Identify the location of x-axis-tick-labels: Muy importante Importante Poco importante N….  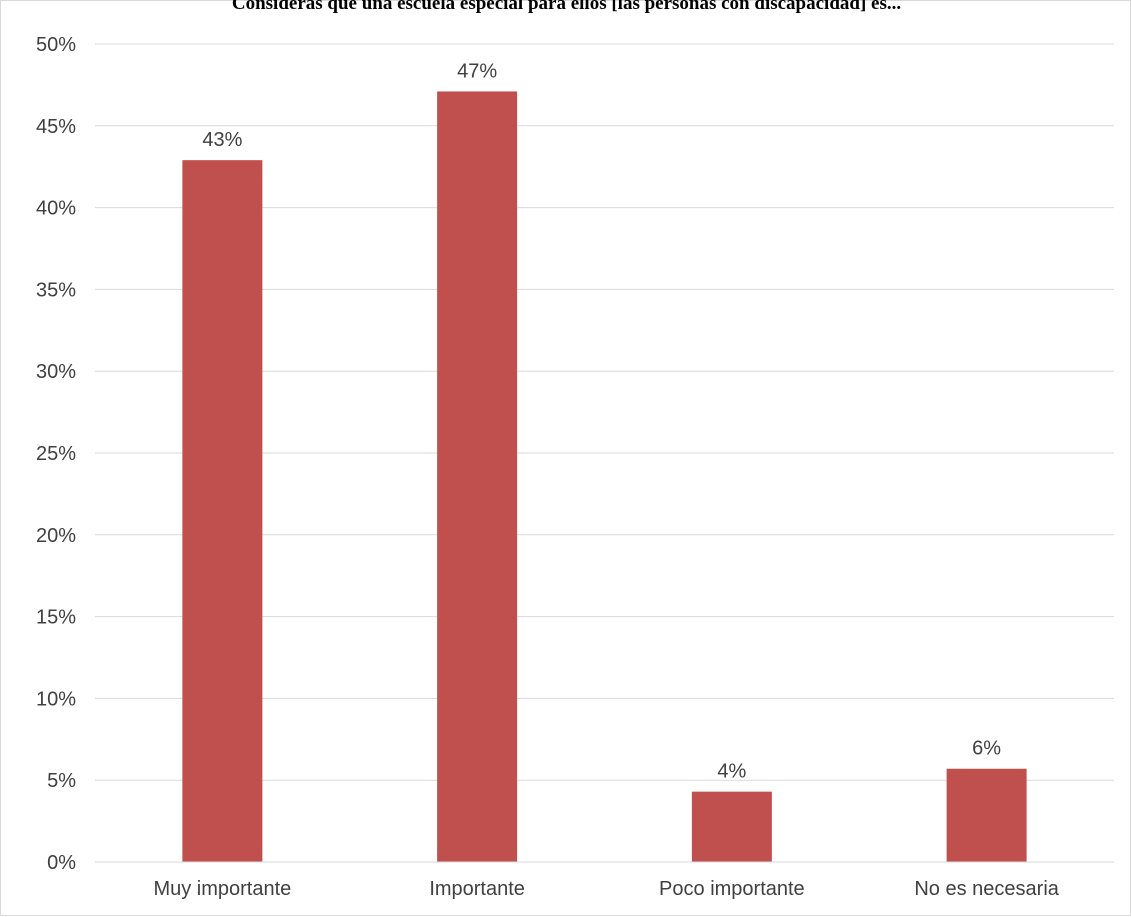
(606, 889).